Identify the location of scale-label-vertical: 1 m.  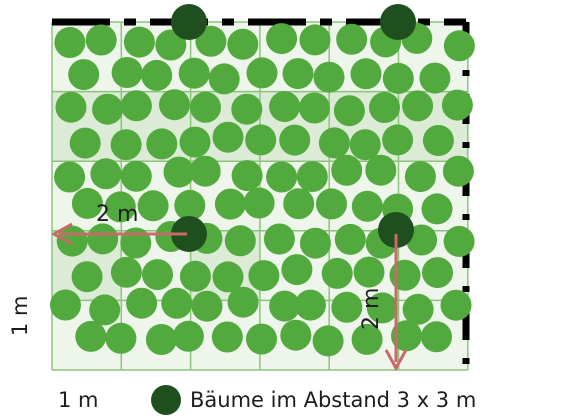
(20, 316).